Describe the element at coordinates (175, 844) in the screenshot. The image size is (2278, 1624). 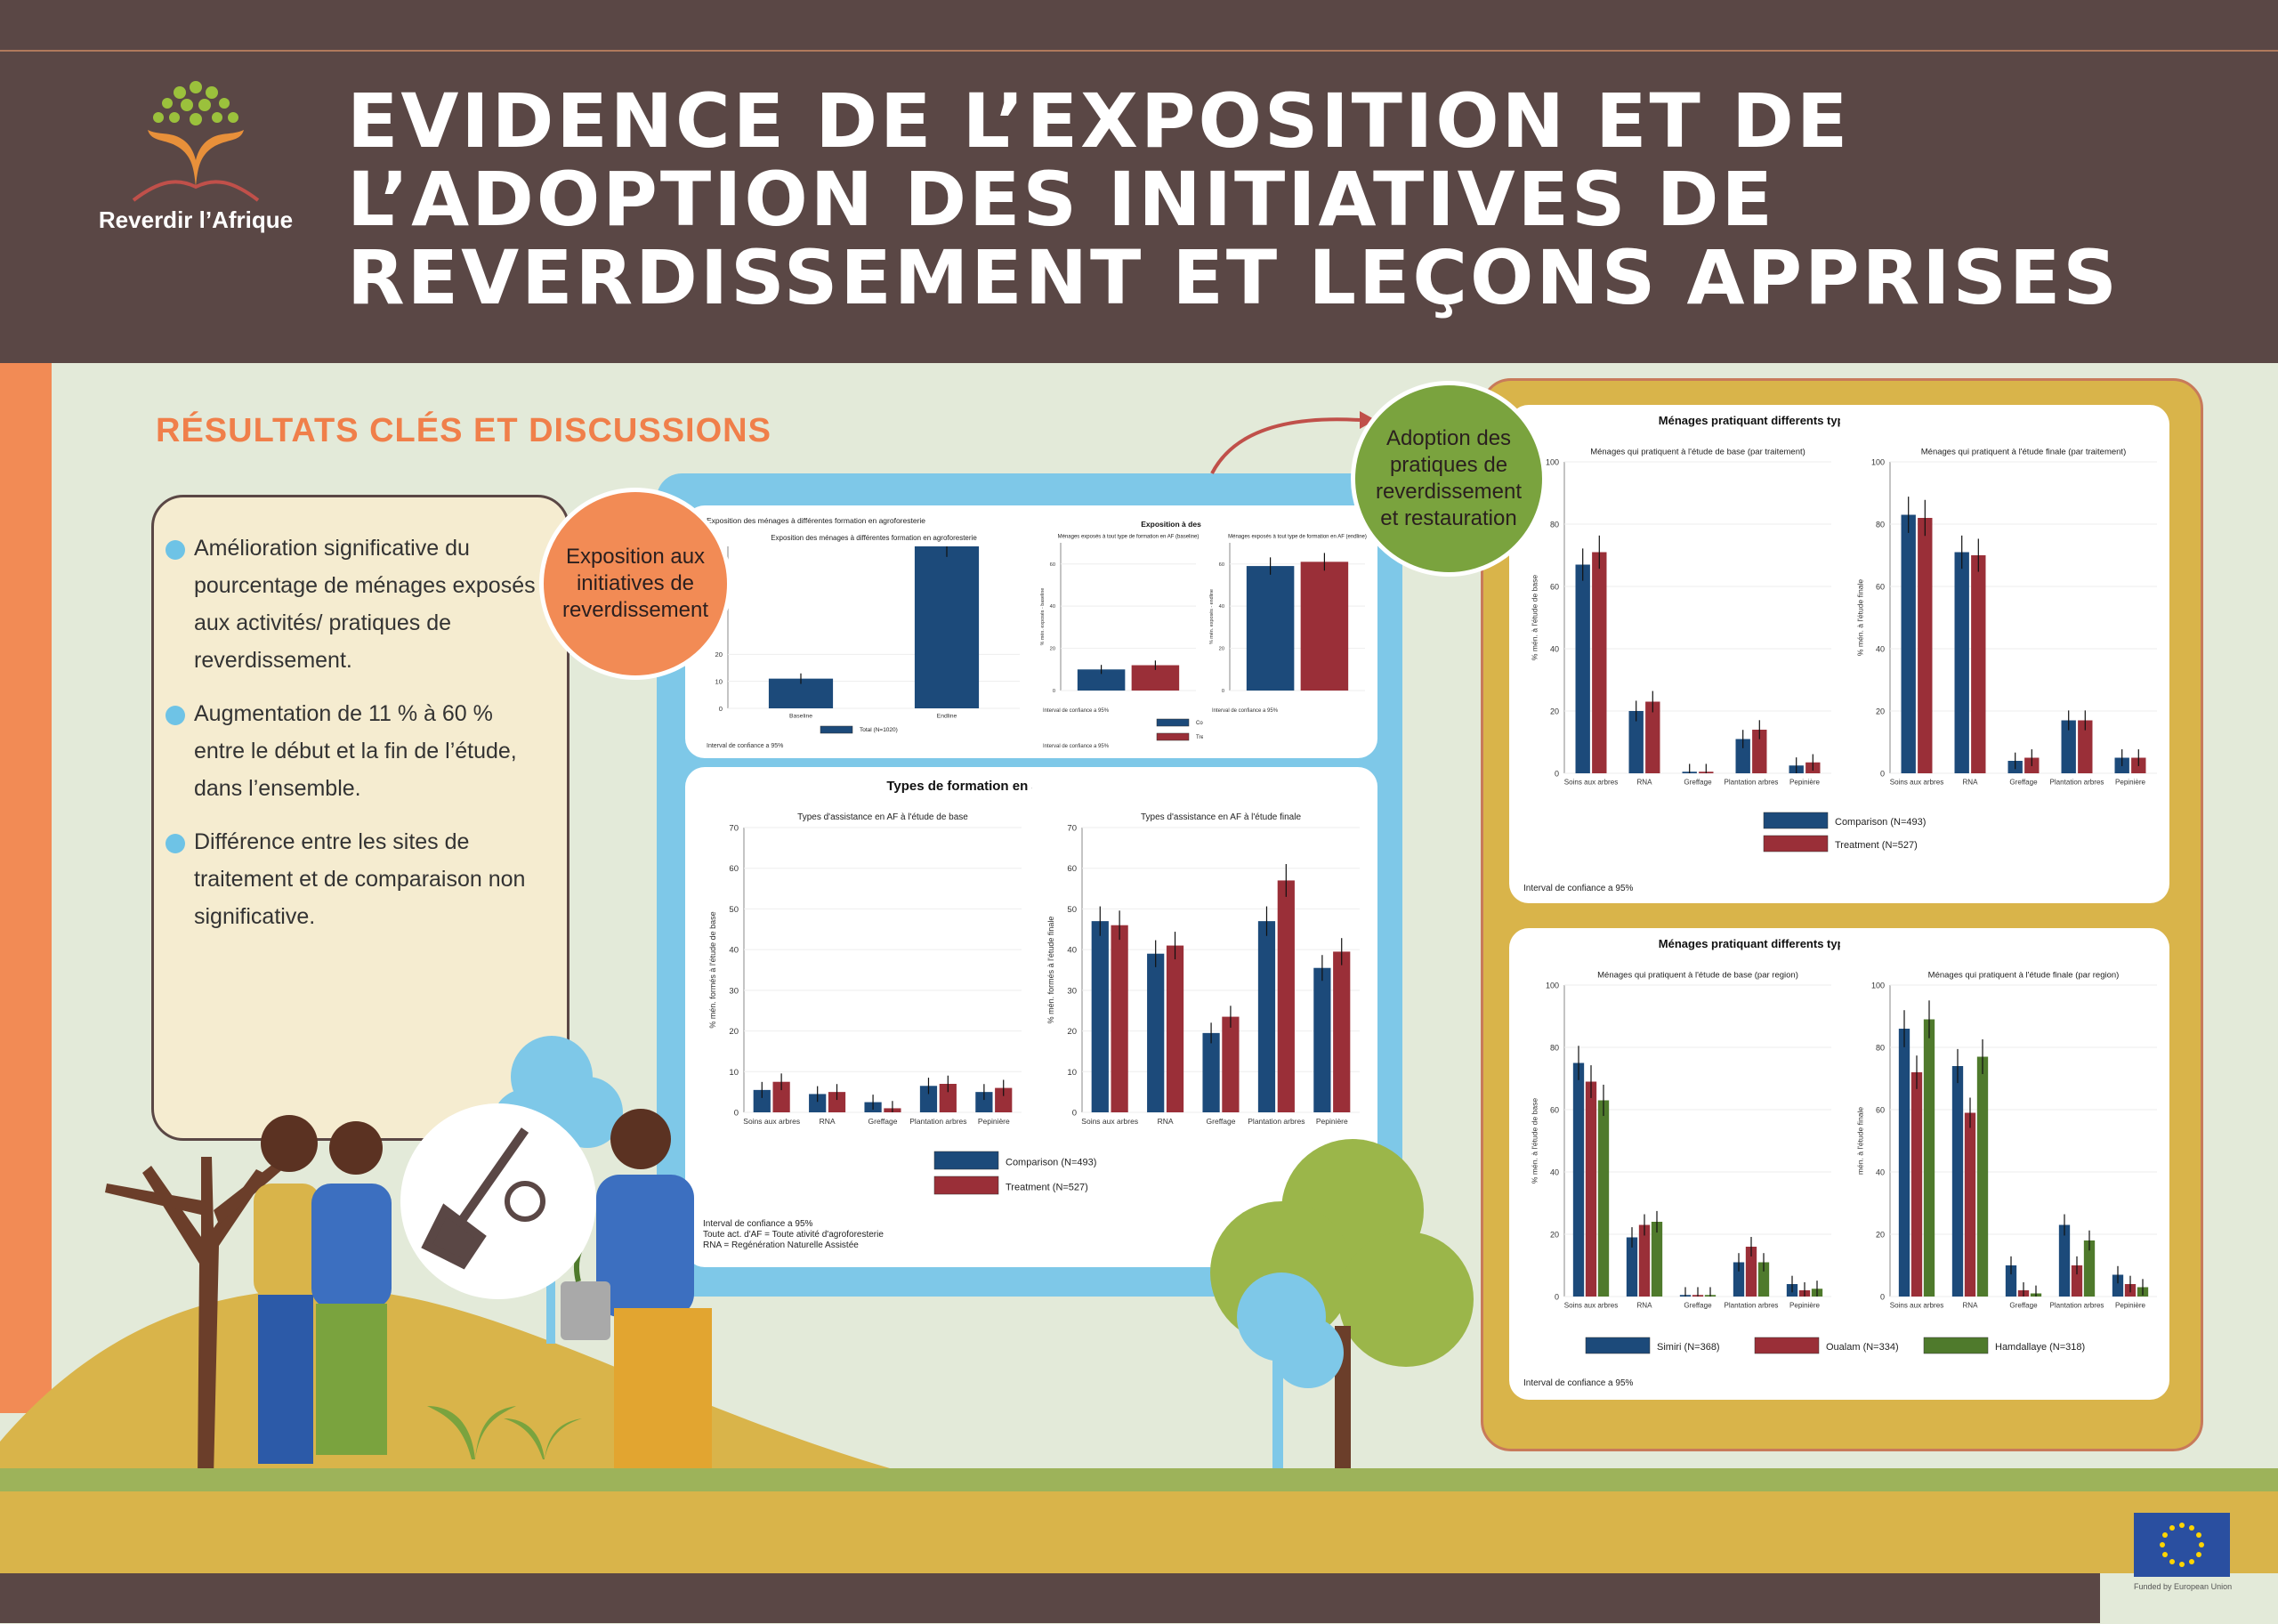
I see `bullet-dot-icon` at that location.